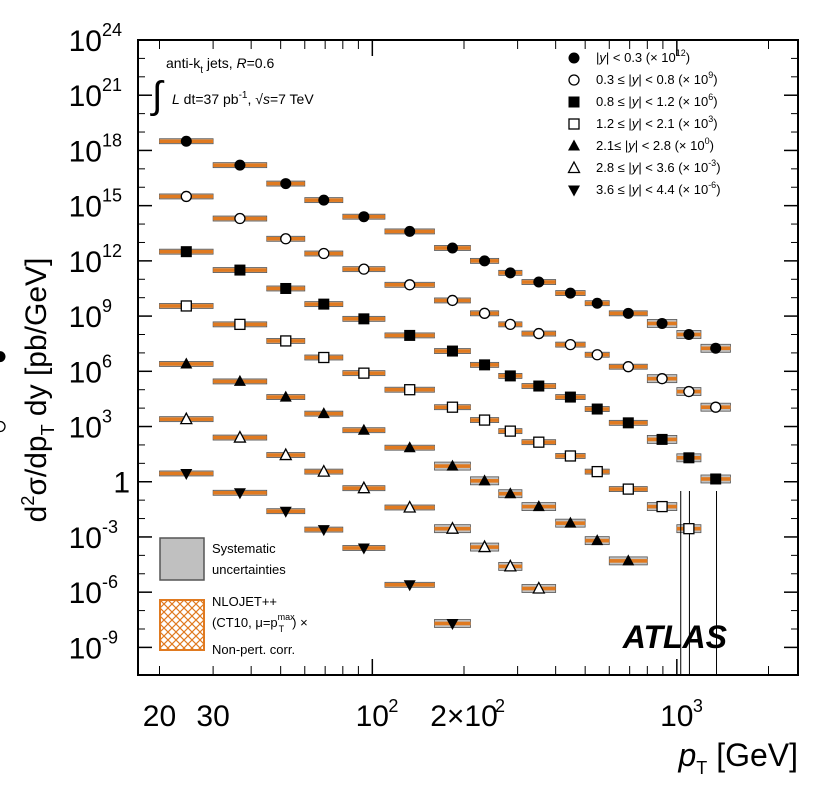 The width and height of the screenshot is (830, 788). What do you see at coordinates (658, 188) in the screenshot?
I see `legend-label: 3.6 ≤ |y| < 4.4 (× 10-6)` at bounding box center [658, 188].